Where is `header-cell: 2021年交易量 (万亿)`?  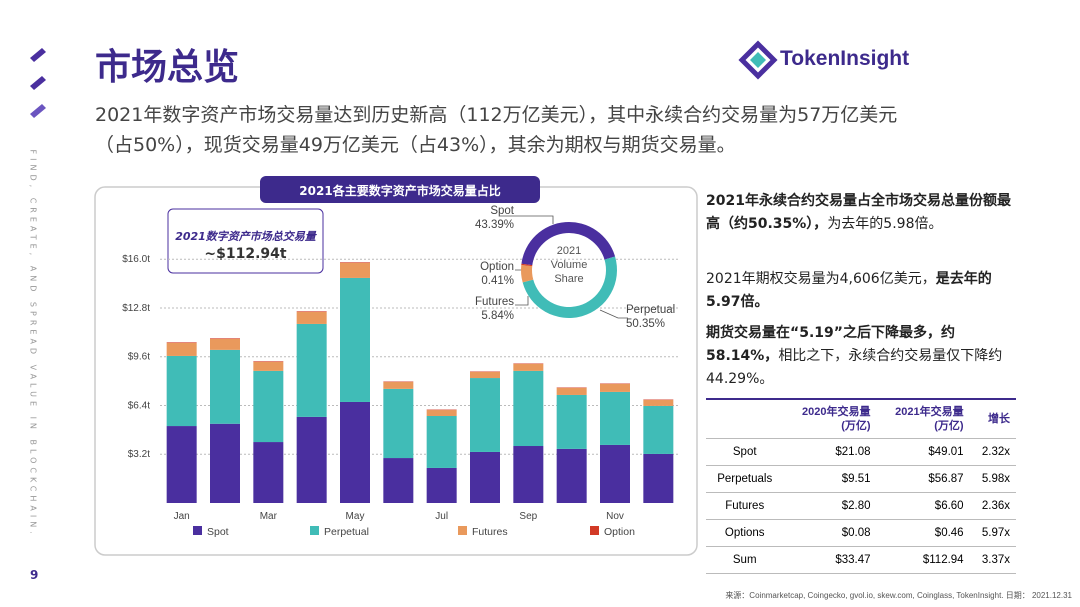
header-cell: 2021年交易量 (万亿) is located at coordinates (923, 419).